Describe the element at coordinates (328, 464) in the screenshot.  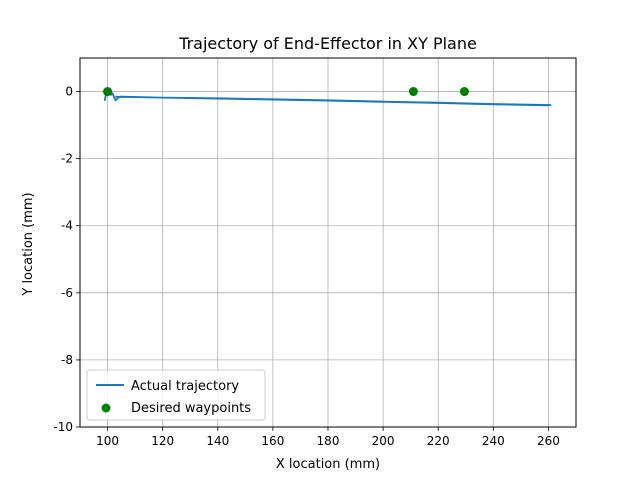
I see `x-axis-label: X location (mm)` at that location.